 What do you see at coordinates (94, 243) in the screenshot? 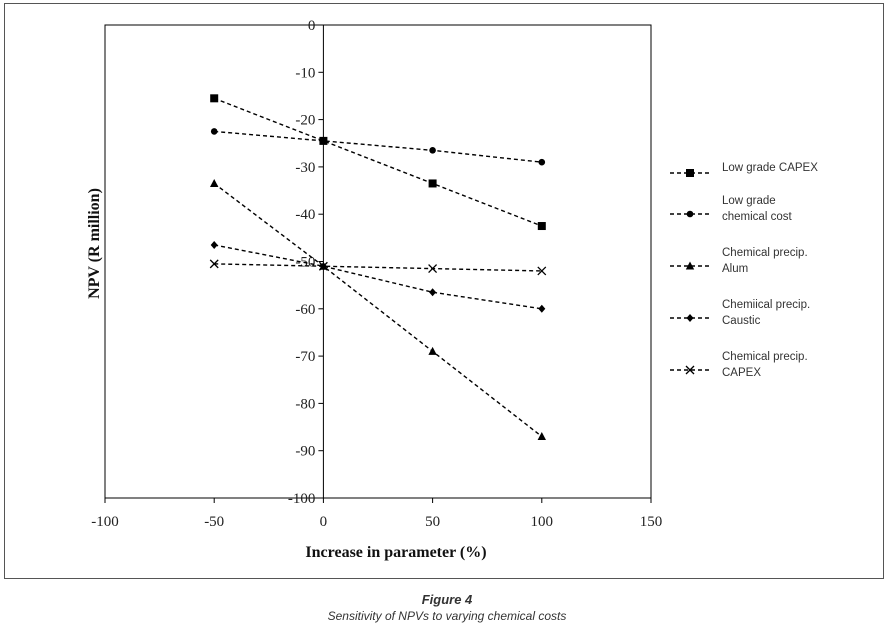
I see `y-axis-title: NPV (R million)` at bounding box center [94, 243].